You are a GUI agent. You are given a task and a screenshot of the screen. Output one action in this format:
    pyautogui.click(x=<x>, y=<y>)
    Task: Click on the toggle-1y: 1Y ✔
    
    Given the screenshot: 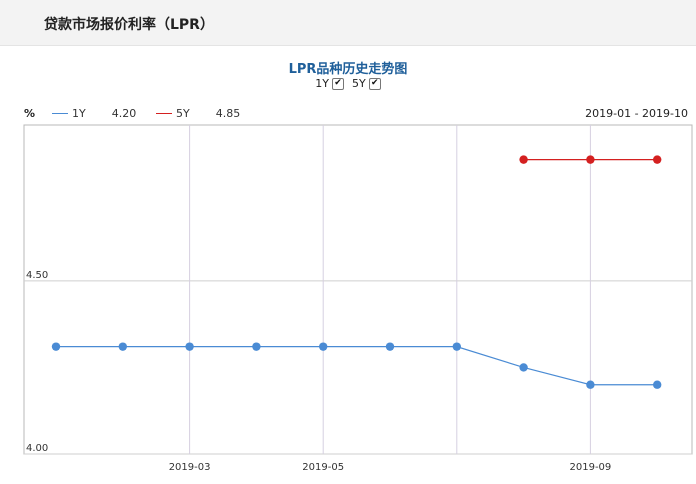 What is the action you would take?
    pyautogui.click(x=329, y=83)
    